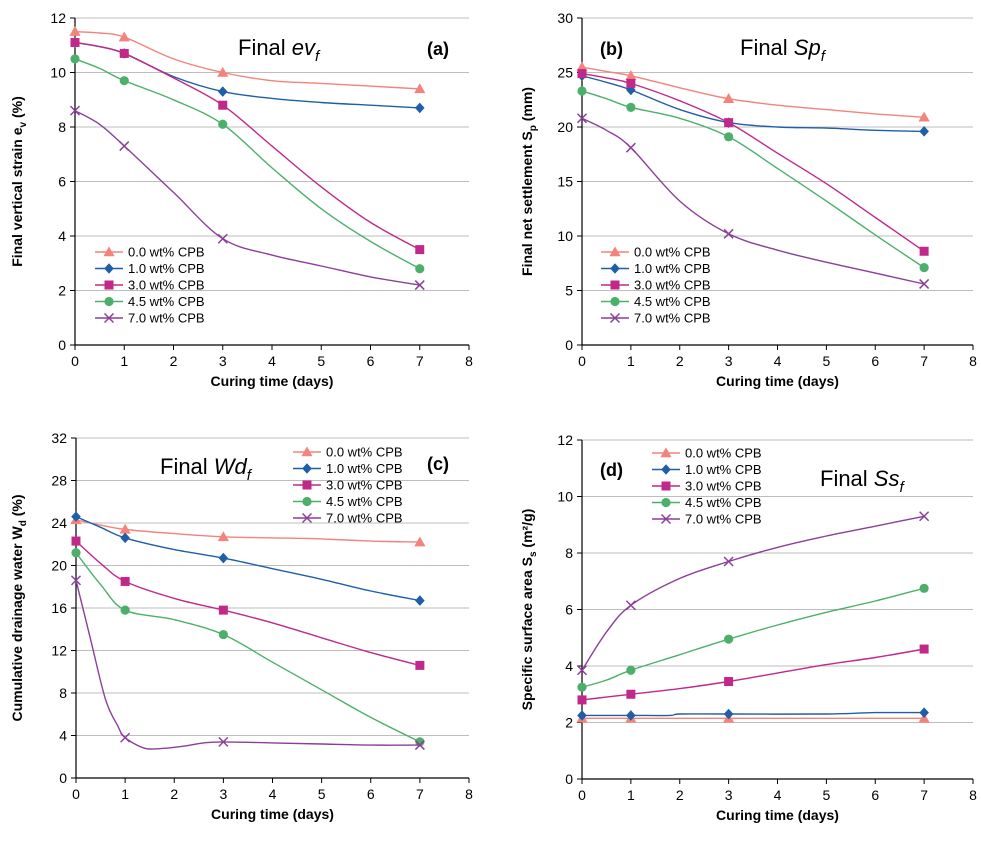 The width and height of the screenshot is (981, 844). I want to click on panel-label: (d), so click(611, 470).